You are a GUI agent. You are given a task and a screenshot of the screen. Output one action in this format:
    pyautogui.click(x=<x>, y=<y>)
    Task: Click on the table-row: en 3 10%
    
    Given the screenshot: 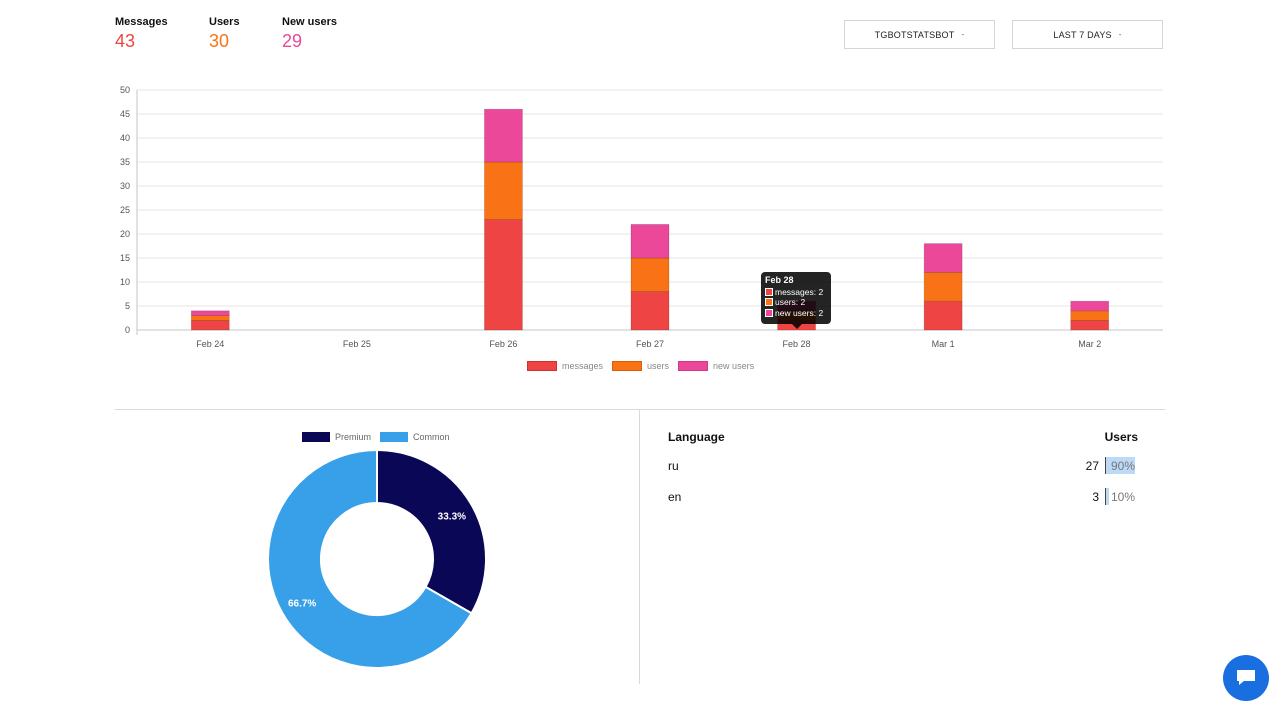 What is the action you would take?
    pyautogui.click(x=903, y=496)
    